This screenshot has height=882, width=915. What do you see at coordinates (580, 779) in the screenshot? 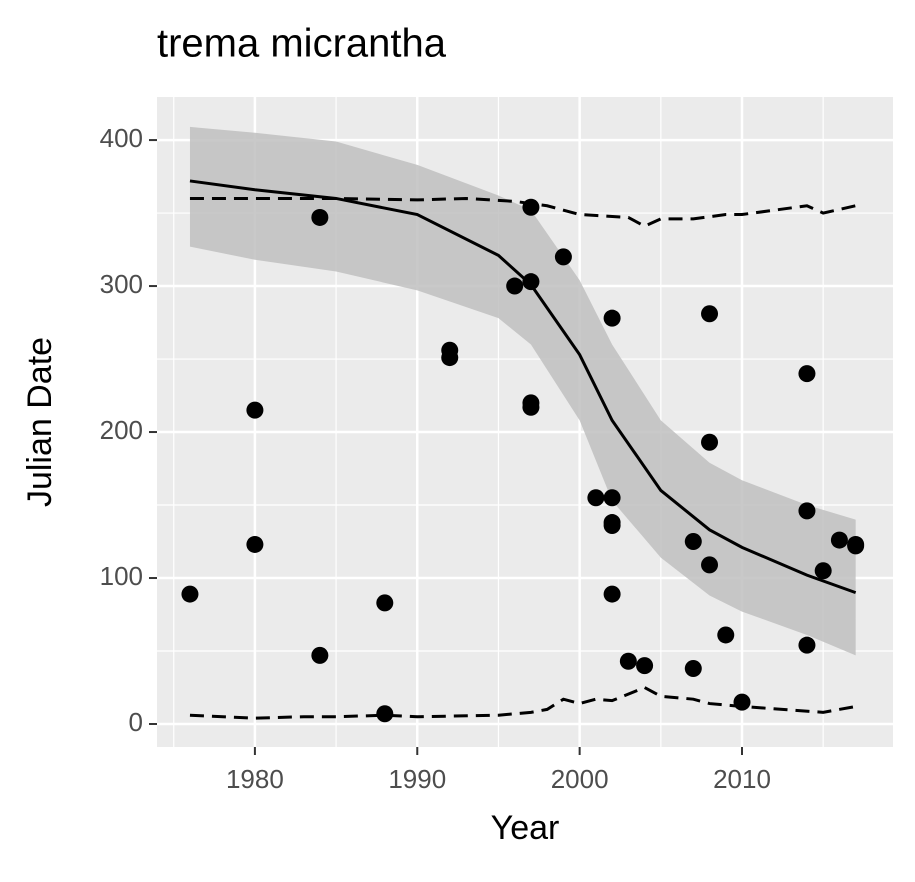
I see `x-tick-label: 2000` at bounding box center [580, 779].